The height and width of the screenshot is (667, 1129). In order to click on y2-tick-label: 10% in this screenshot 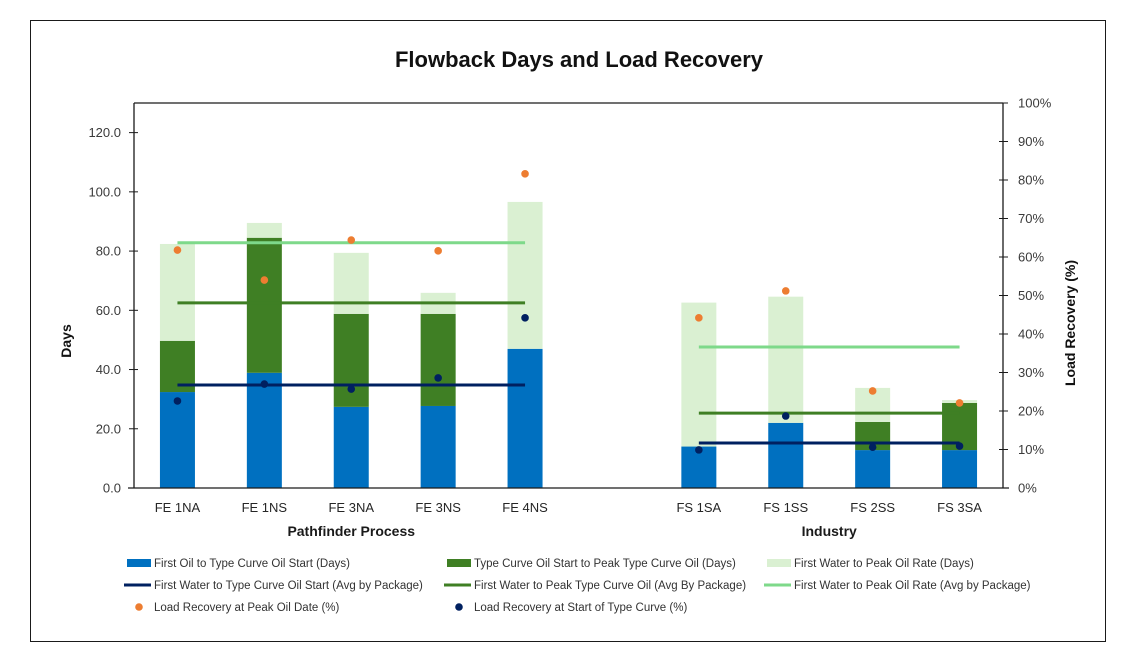, I will do `click(1031, 449)`.